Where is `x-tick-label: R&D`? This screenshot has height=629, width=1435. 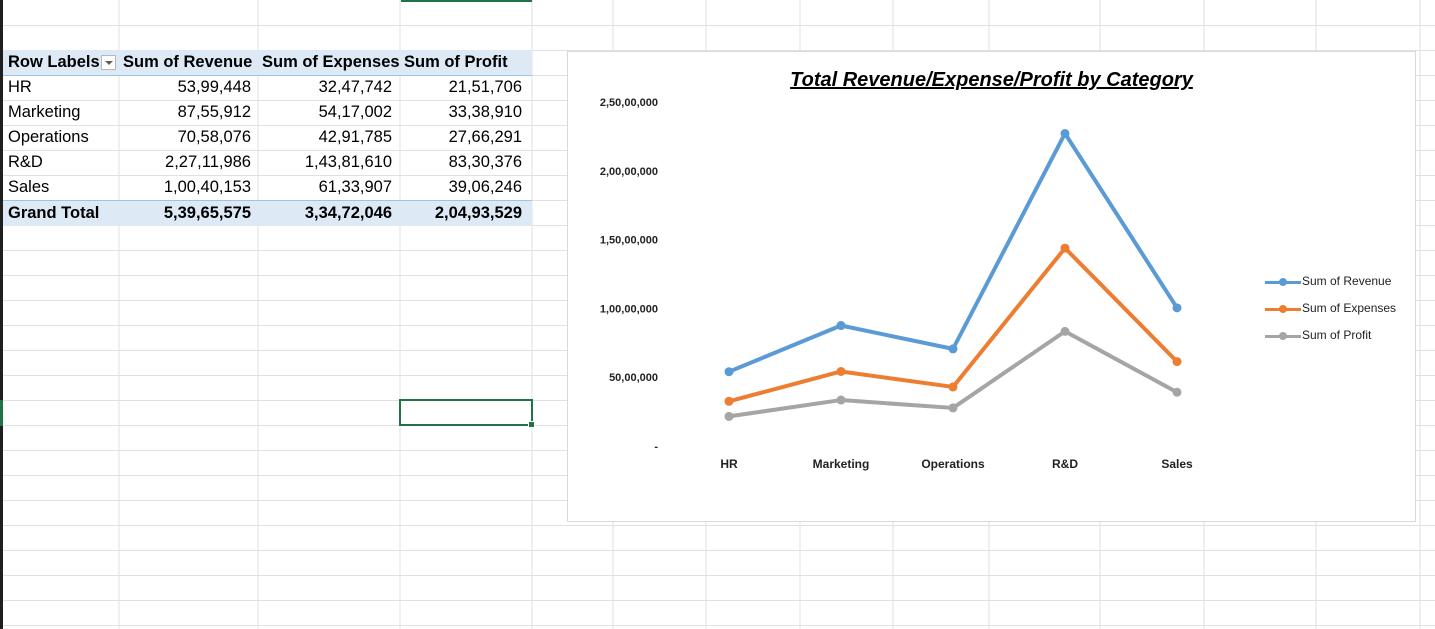
x-tick-label: R&D is located at coordinates (1065, 464).